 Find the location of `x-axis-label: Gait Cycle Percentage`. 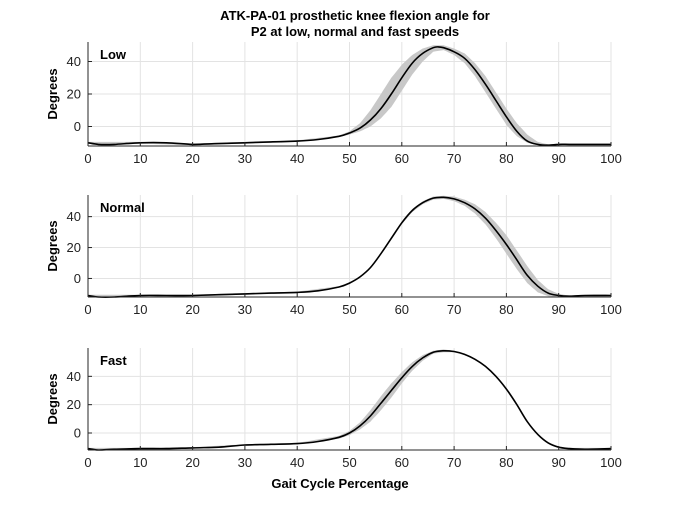

x-axis-label: Gait Cycle Percentage is located at coordinates (339, 483).